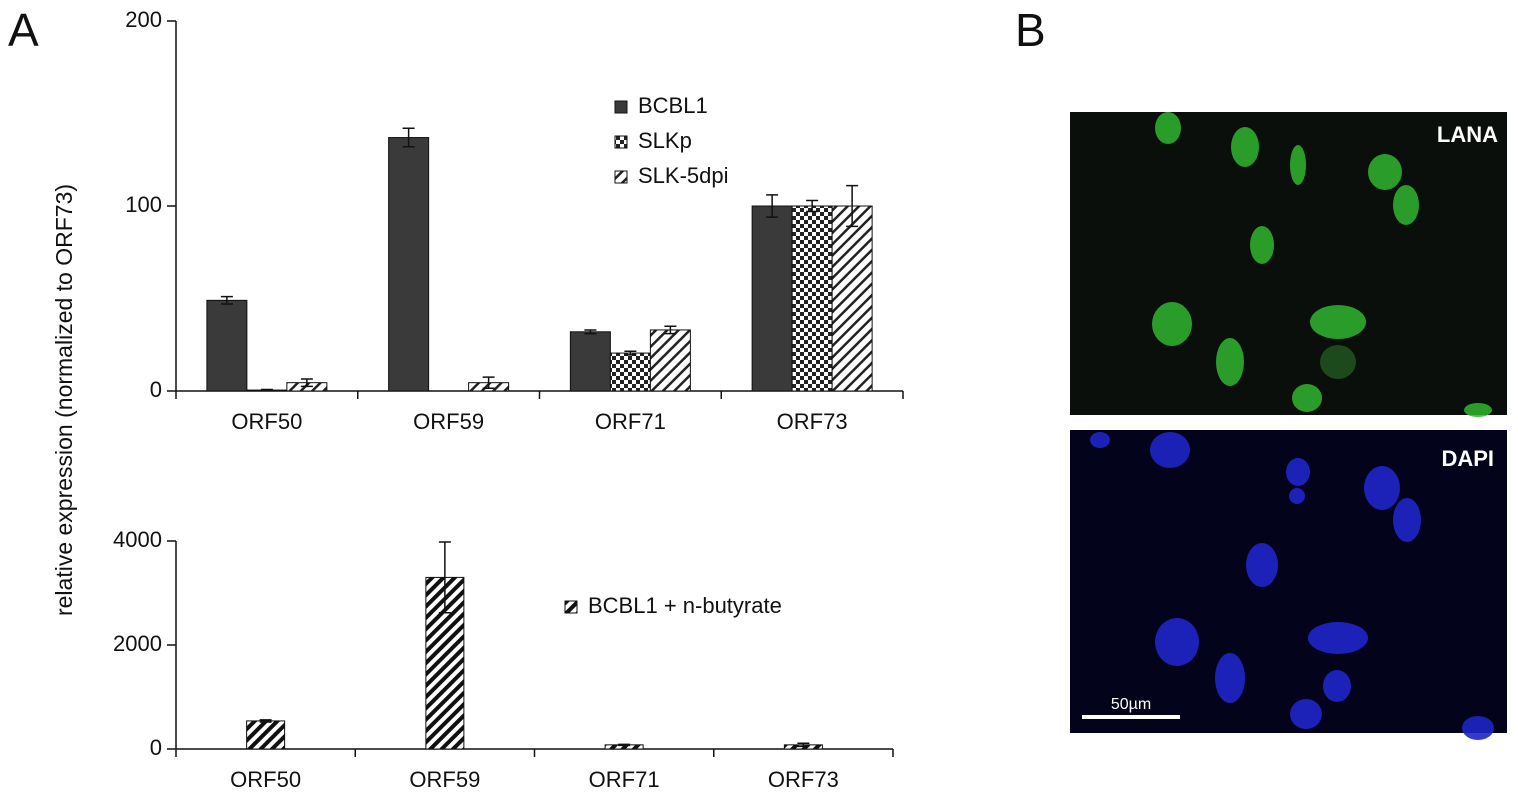 The width and height of the screenshot is (1518, 800). I want to click on panel-label: A, so click(23, 30).